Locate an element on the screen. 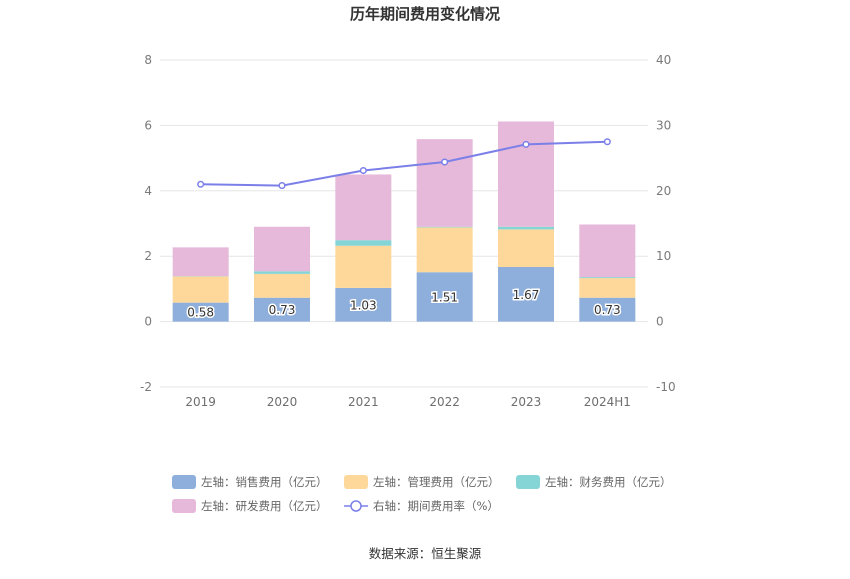  right-tick-label: 30 is located at coordinates (663, 125).